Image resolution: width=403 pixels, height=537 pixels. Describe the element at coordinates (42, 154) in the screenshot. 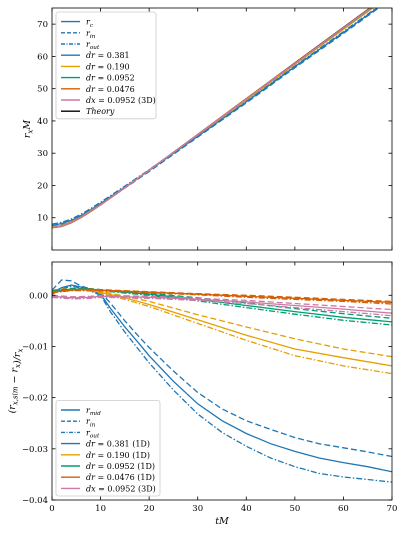

I see `y-tick-label: 30` at that location.